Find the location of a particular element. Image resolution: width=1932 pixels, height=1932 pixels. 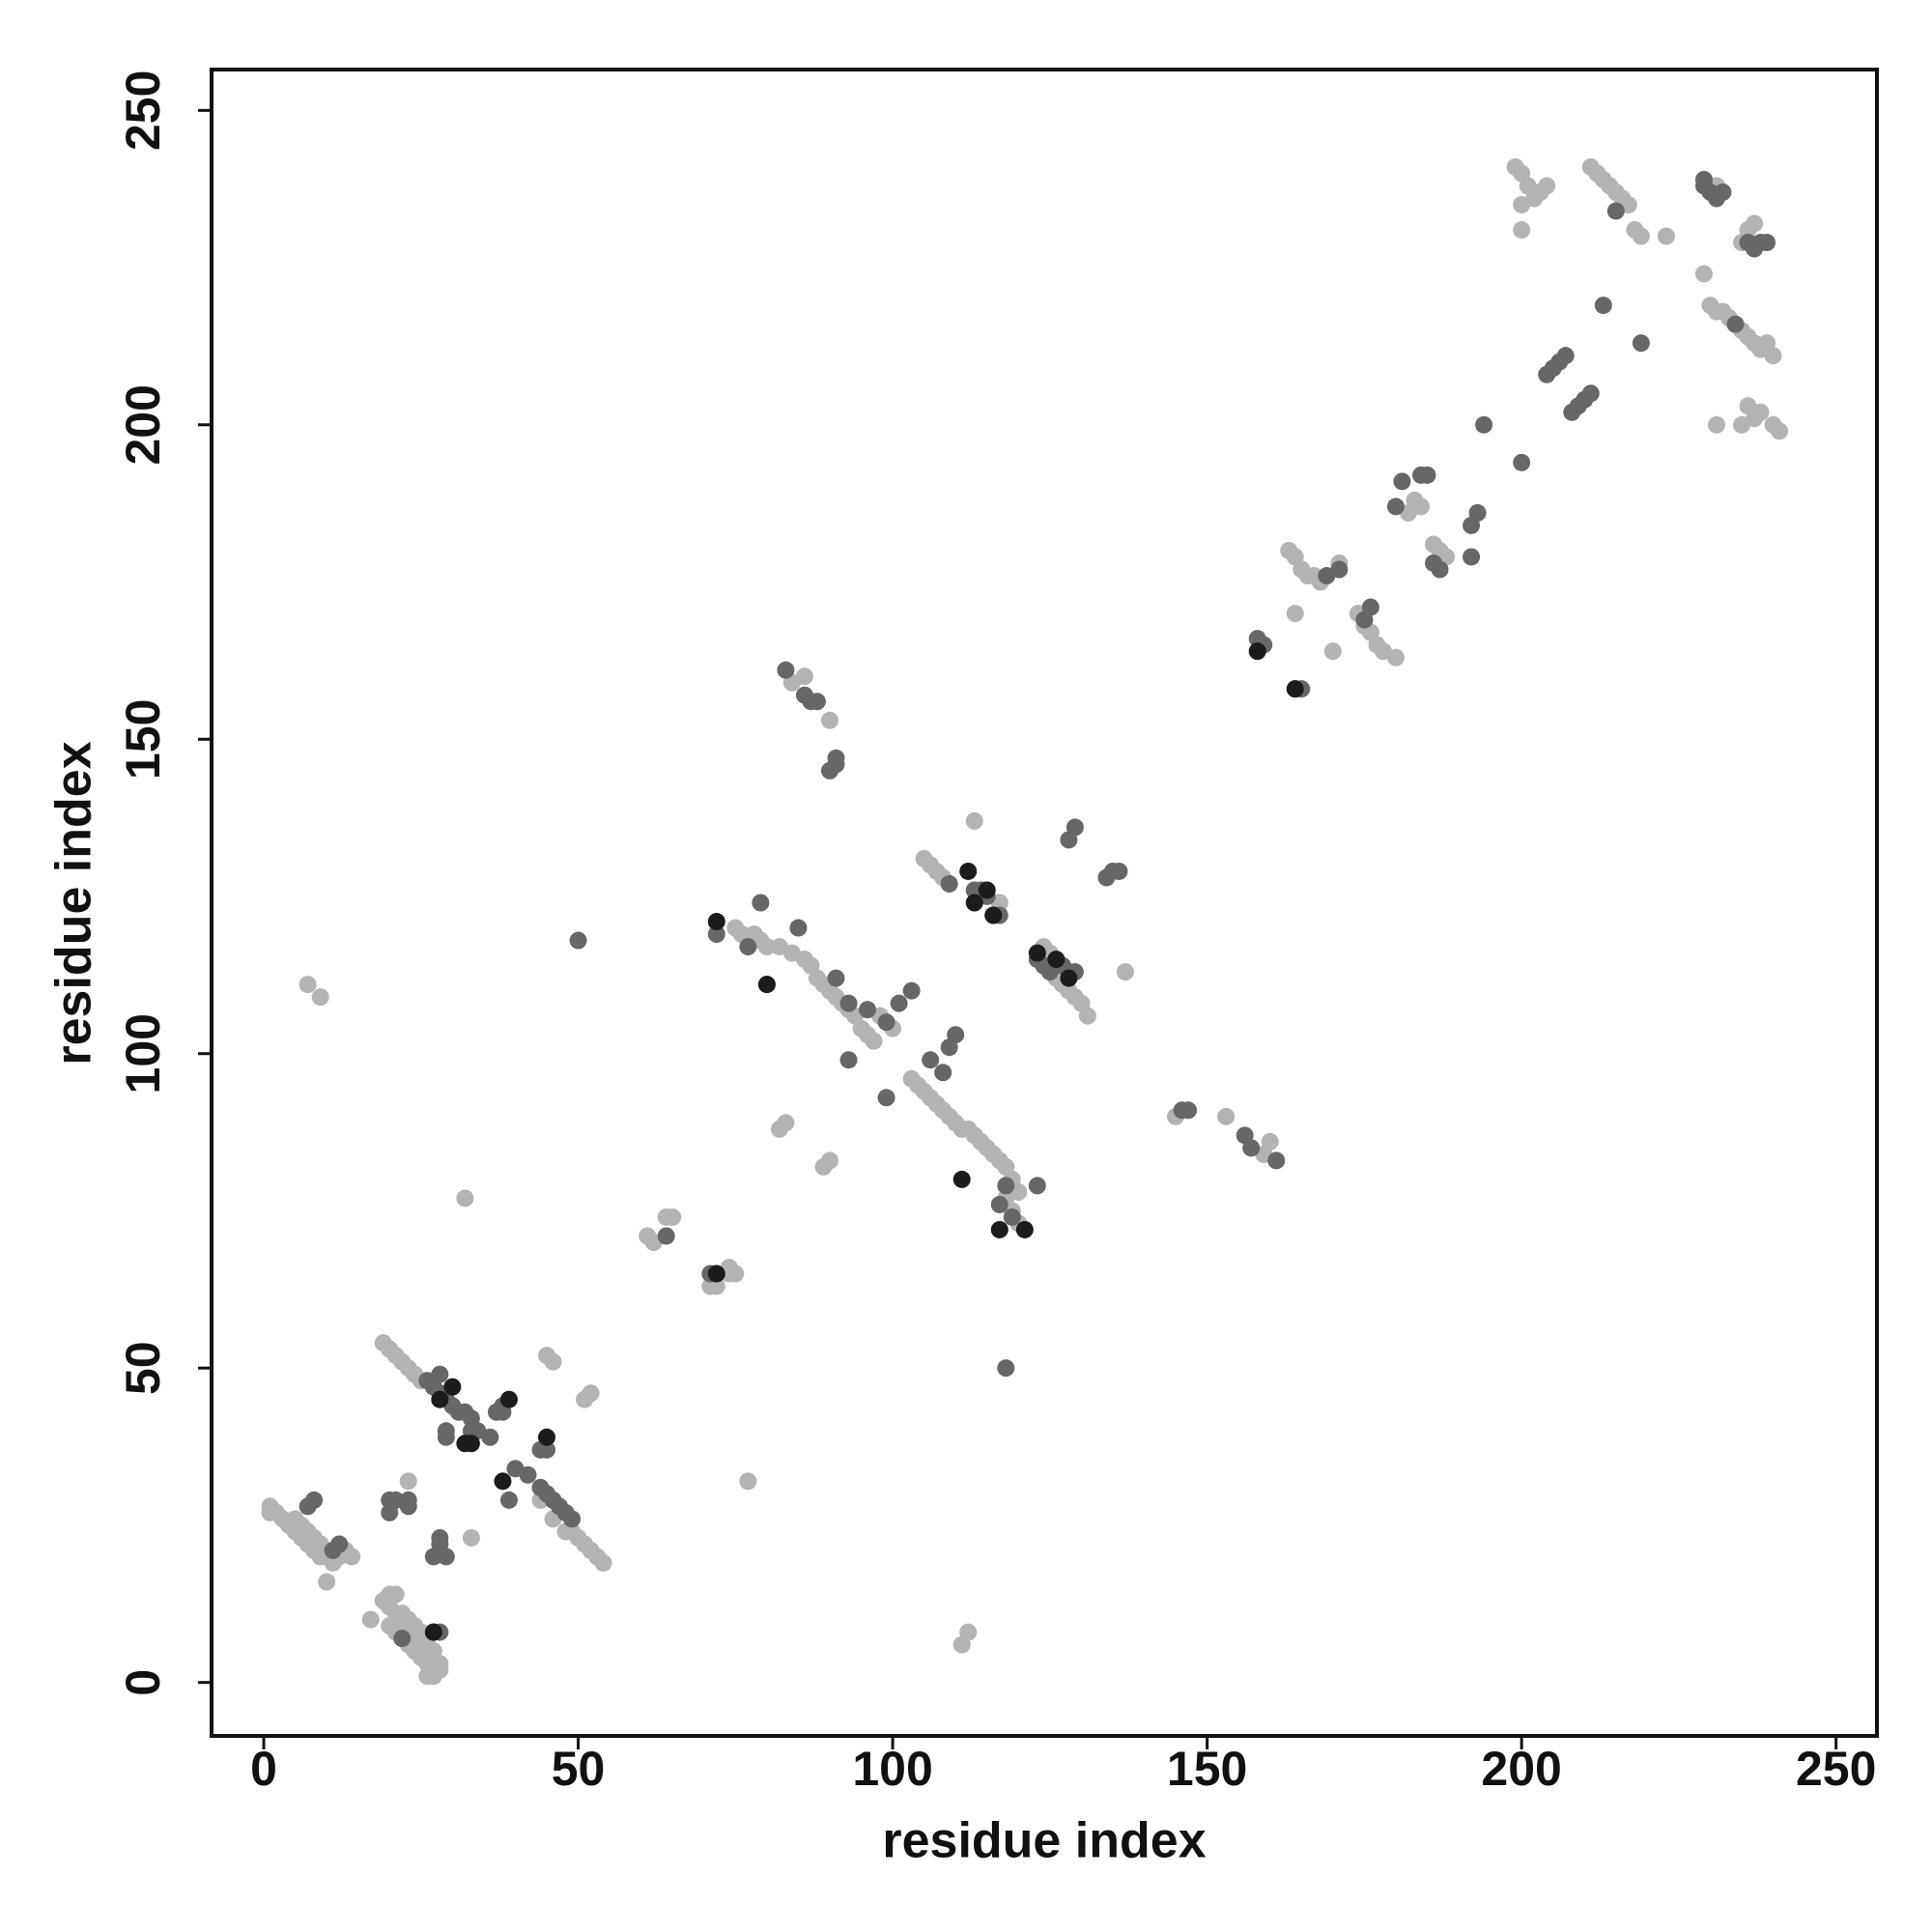

y-tick-label: 250 is located at coordinates (143, 111).